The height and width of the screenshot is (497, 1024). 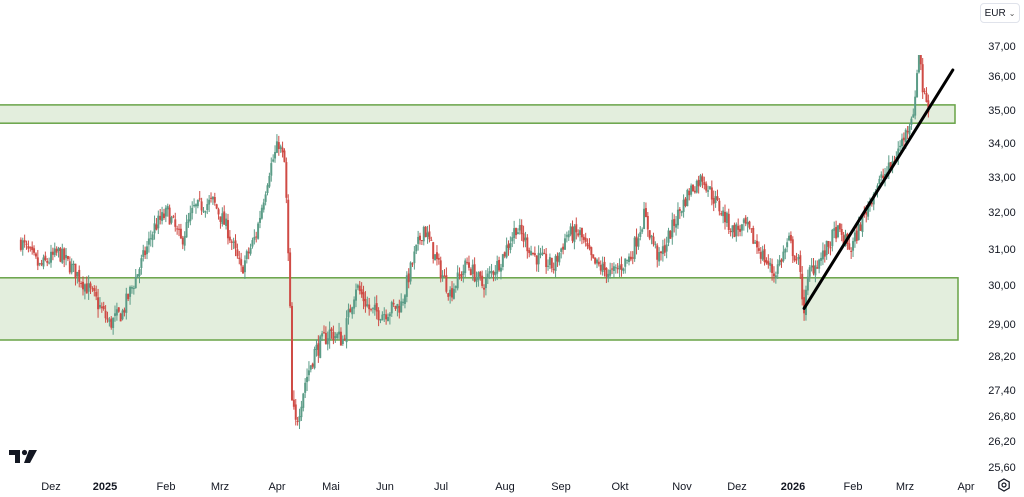 I want to click on x-tick-label: Sep, so click(x=561, y=487).